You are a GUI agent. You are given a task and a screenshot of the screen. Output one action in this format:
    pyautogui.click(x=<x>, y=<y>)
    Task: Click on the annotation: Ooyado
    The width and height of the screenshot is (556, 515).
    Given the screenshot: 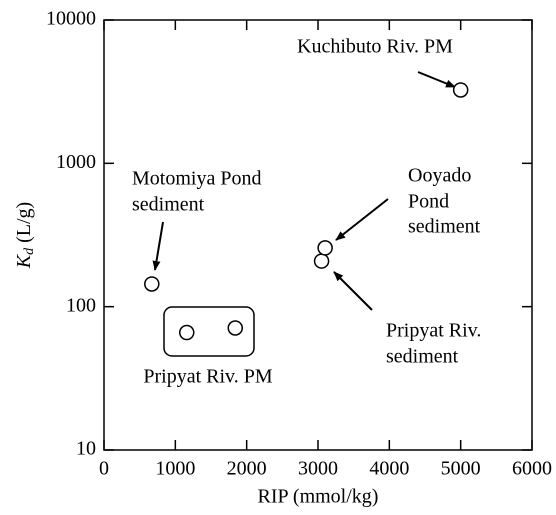 What is the action you would take?
    pyautogui.click(x=439, y=176)
    